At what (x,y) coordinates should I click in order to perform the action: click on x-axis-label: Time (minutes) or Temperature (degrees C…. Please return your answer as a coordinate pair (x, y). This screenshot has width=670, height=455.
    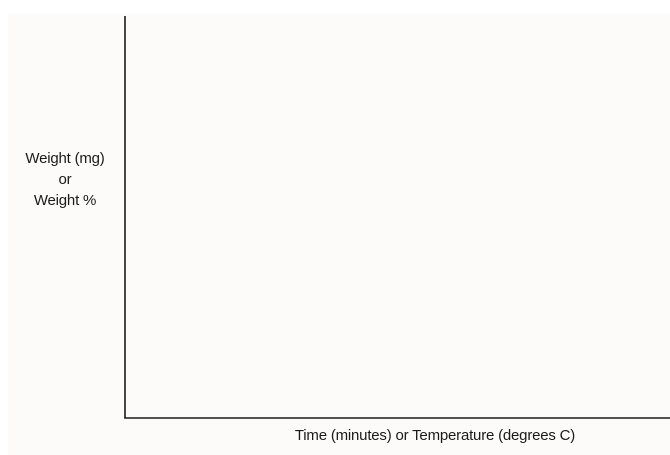
    Looking at the image, I should click on (435, 435).